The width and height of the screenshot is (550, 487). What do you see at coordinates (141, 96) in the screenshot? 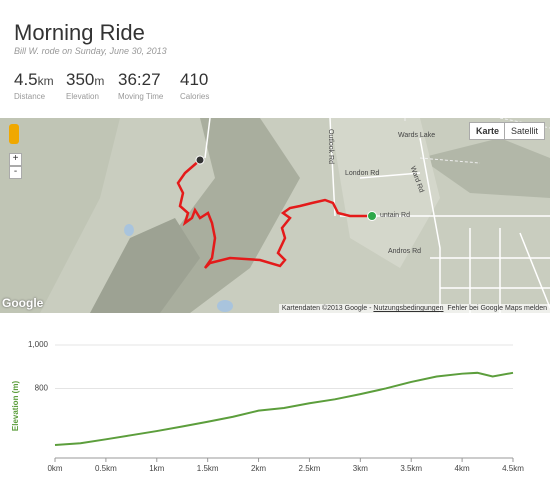
I see `stat-label: Moving Time` at bounding box center [141, 96].